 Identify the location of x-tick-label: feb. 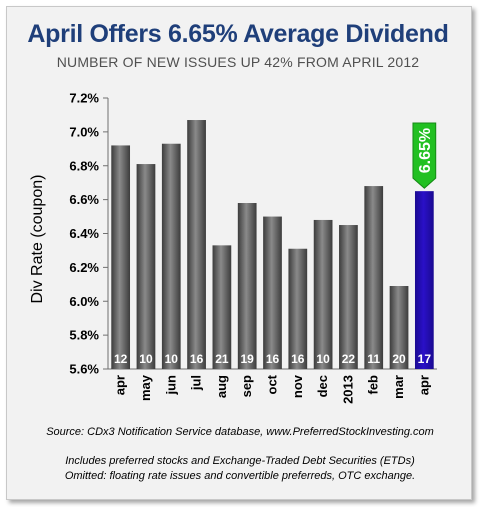
(373, 385).